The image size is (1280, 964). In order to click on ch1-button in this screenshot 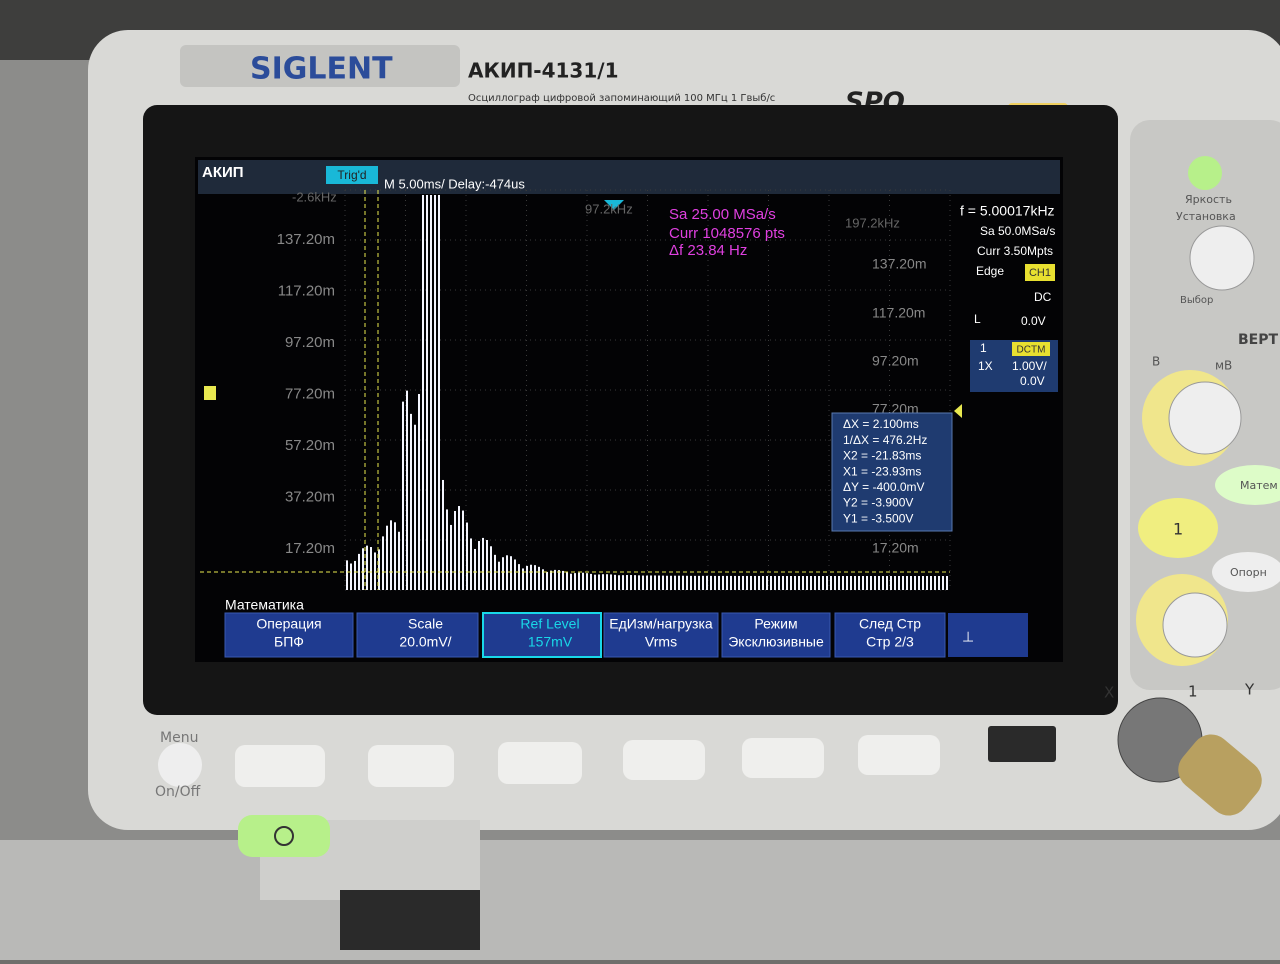, I will do `click(1178, 528)`.